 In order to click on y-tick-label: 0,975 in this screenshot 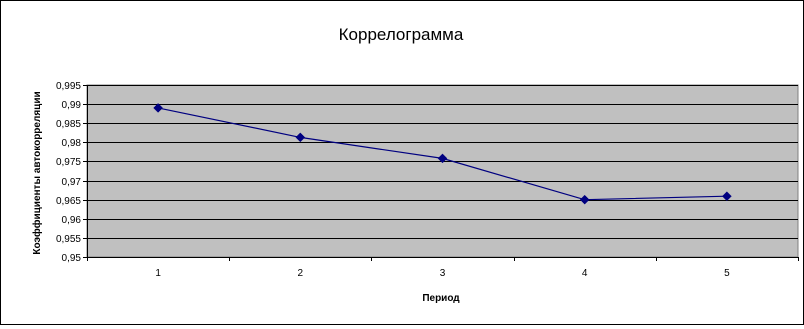, I will do `click(68, 162)`.